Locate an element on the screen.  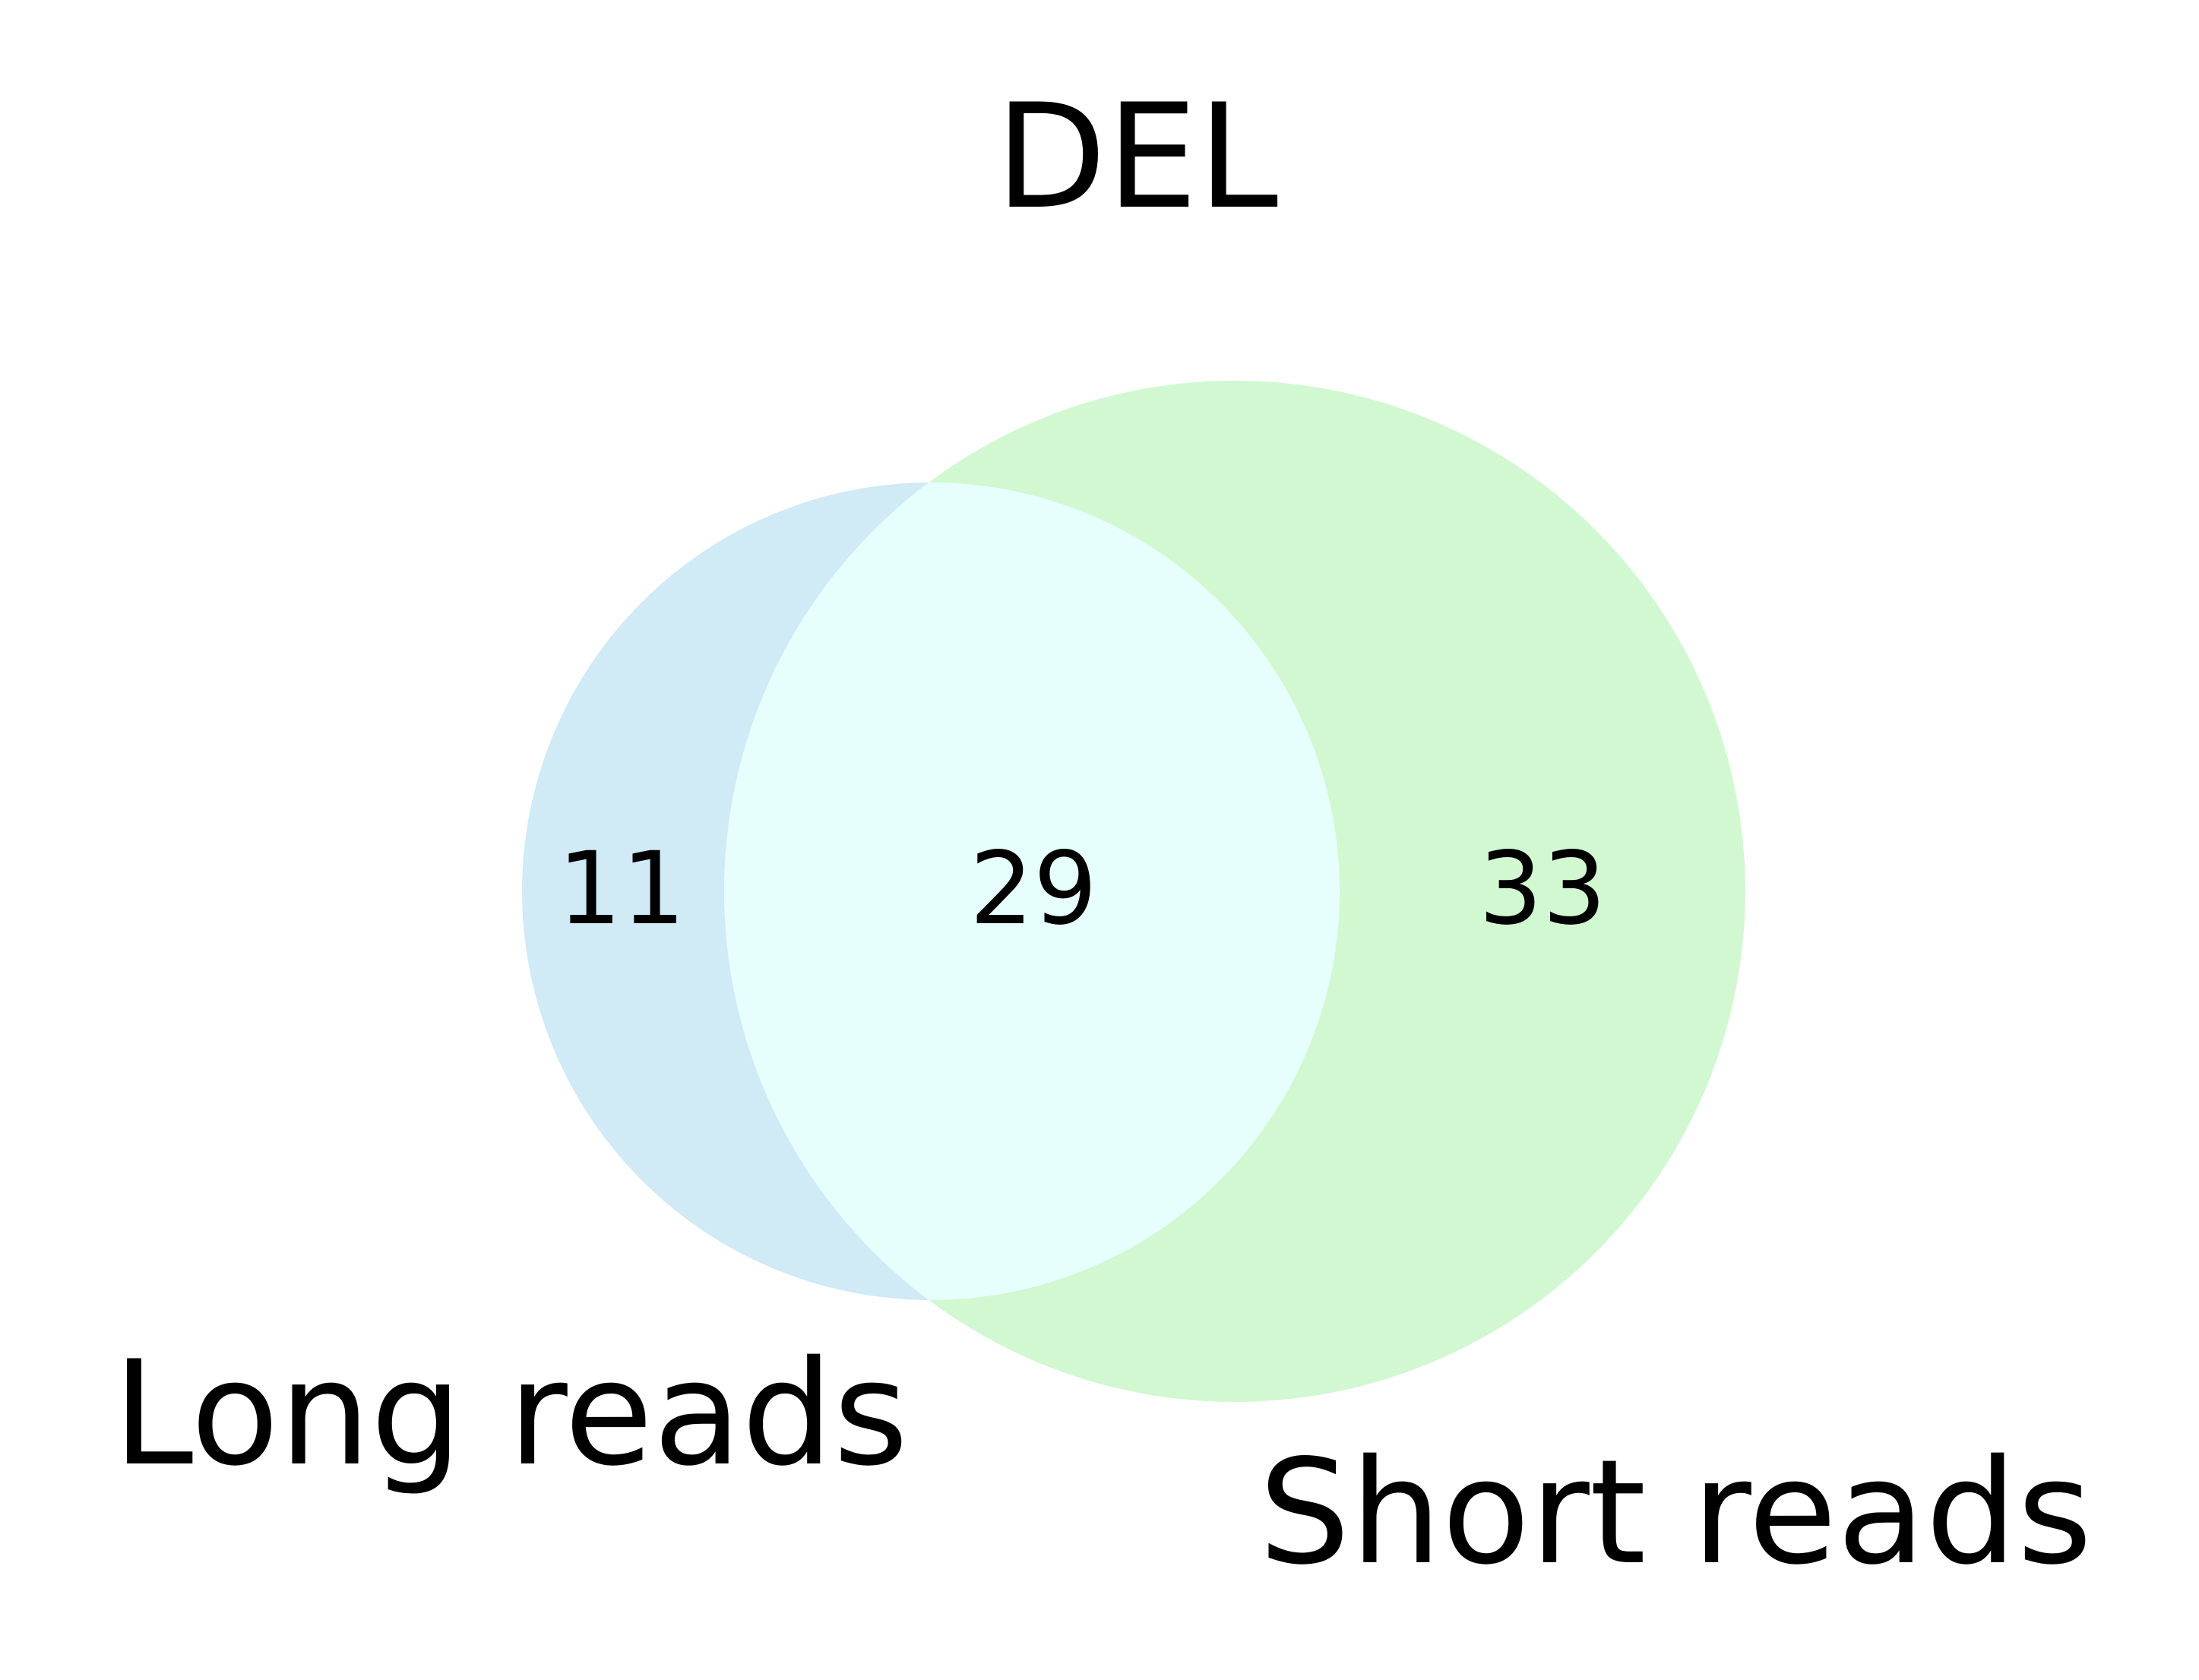
long-reads-label: Long reads is located at coordinates (510, 1414).